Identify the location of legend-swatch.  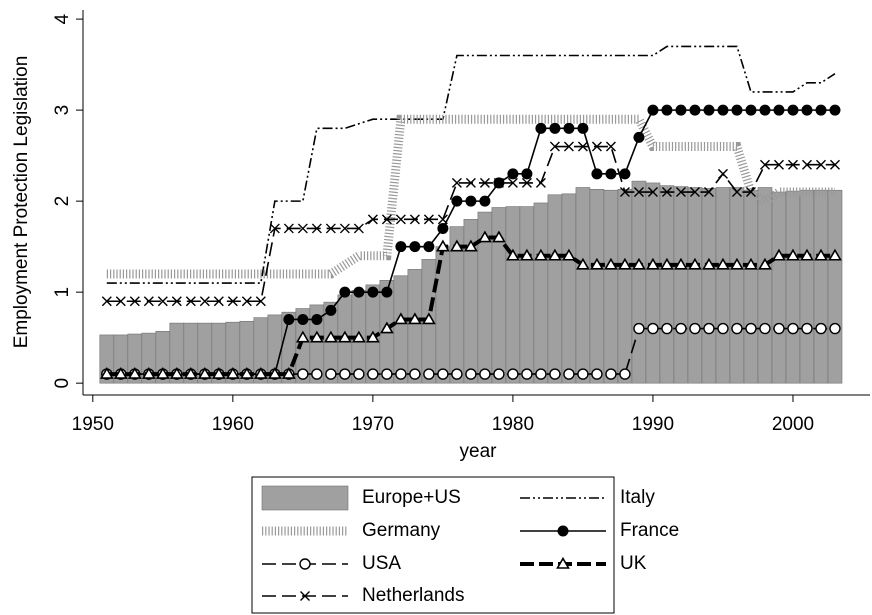
(305, 498).